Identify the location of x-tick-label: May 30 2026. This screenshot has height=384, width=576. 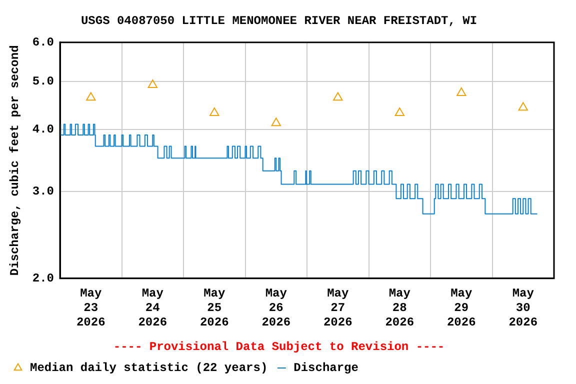
(523, 308).